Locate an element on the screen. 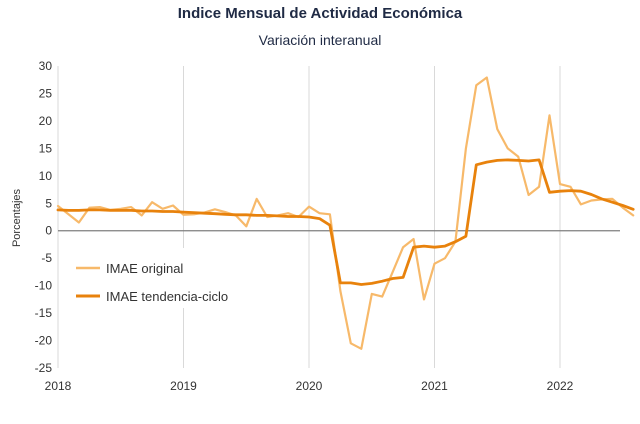 The image size is (640, 424). y-tick-label: 20 is located at coordinates (46, 121).